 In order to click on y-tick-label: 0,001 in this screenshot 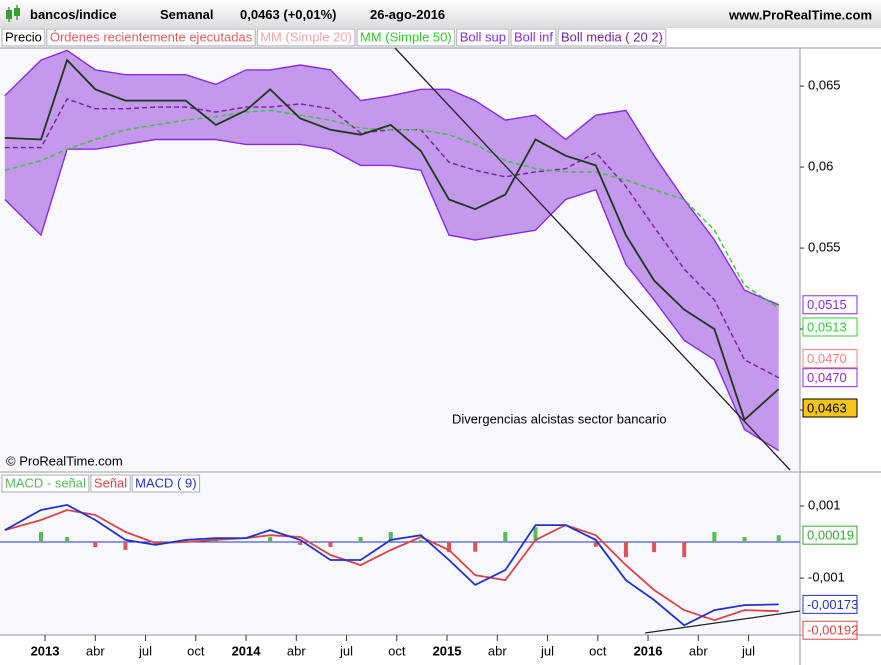, I will do `click(824, 504)`.